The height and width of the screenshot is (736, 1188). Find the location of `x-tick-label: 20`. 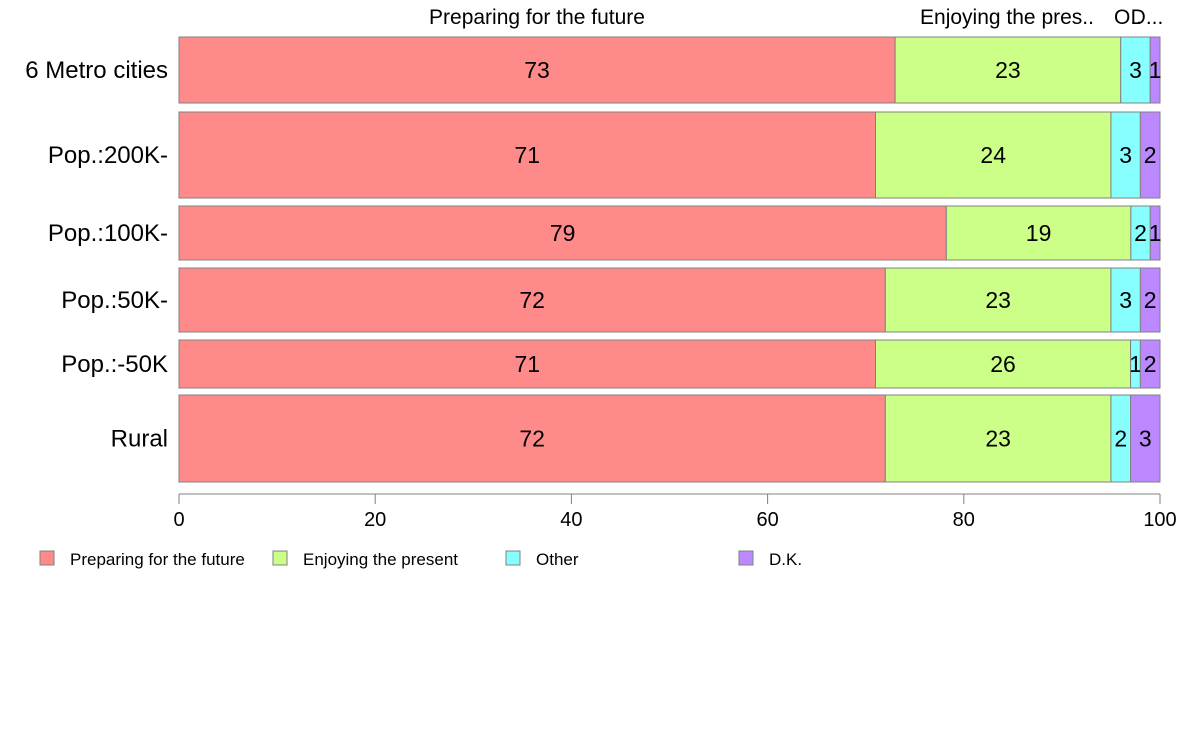

x-tick-label: 20 is located at coordinates (375, 520).